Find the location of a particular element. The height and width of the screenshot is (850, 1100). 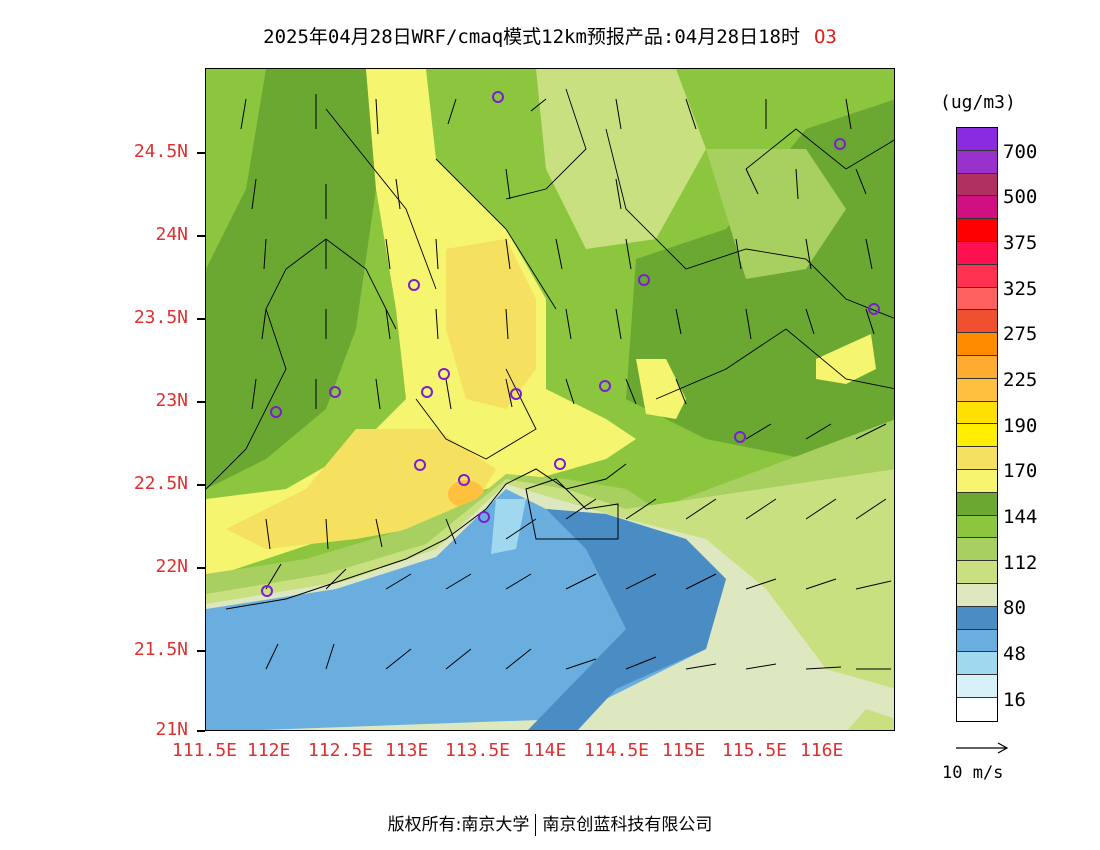

legend-label: 48 is located at coordinates (1014, 654).